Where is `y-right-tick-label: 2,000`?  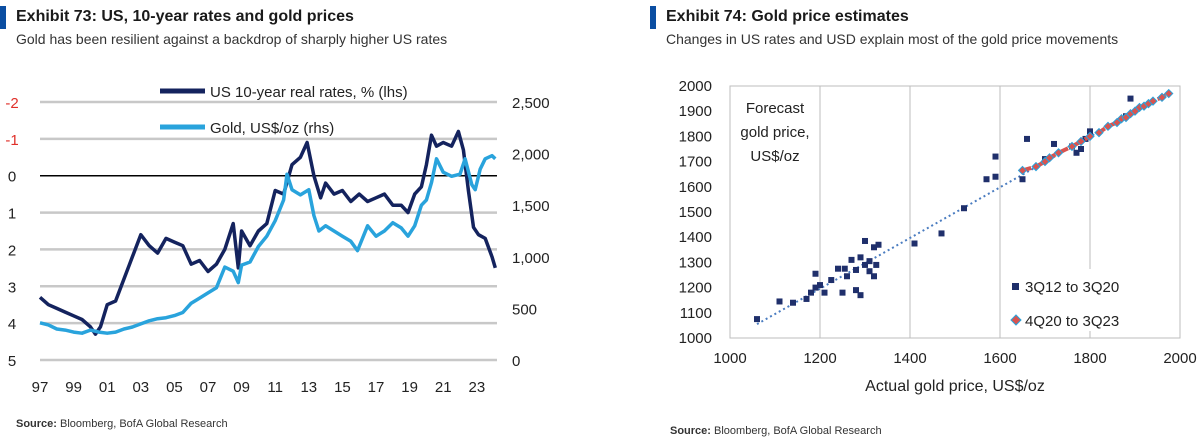 y-right-tick-label: 2,000 is located at coordinates (531, 155).